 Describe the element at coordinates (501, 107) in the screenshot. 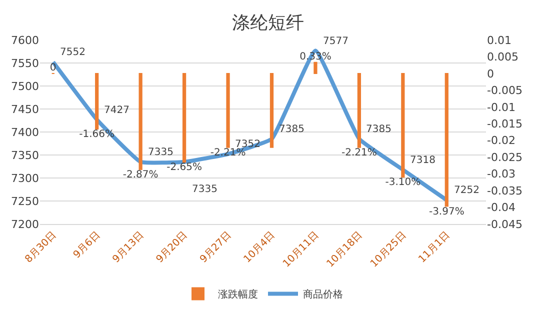

I see `y2-tick-label: -0.01` at that location.